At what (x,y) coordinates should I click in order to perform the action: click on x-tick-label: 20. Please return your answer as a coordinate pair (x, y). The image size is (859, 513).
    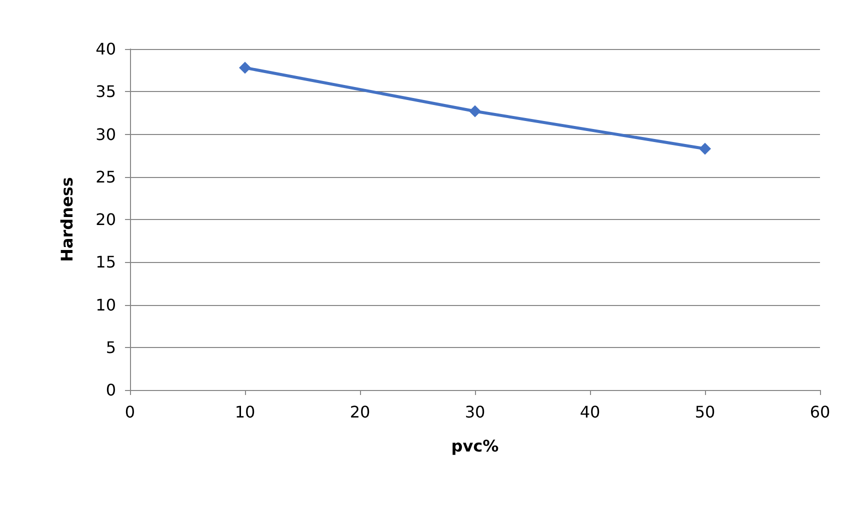
    Looking at the image, I should click on (360, 412).